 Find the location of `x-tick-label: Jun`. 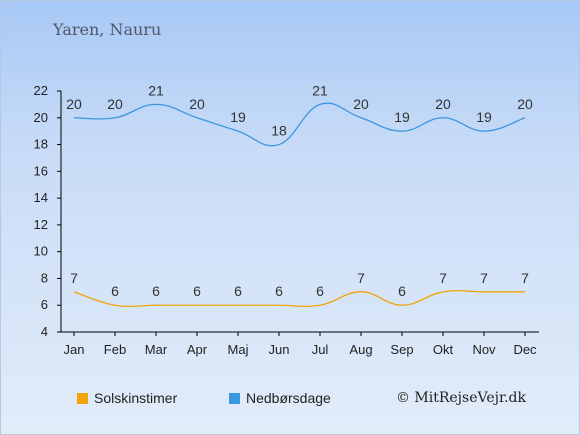

x-tick-label: Jun is located at coordinates (279, 349).